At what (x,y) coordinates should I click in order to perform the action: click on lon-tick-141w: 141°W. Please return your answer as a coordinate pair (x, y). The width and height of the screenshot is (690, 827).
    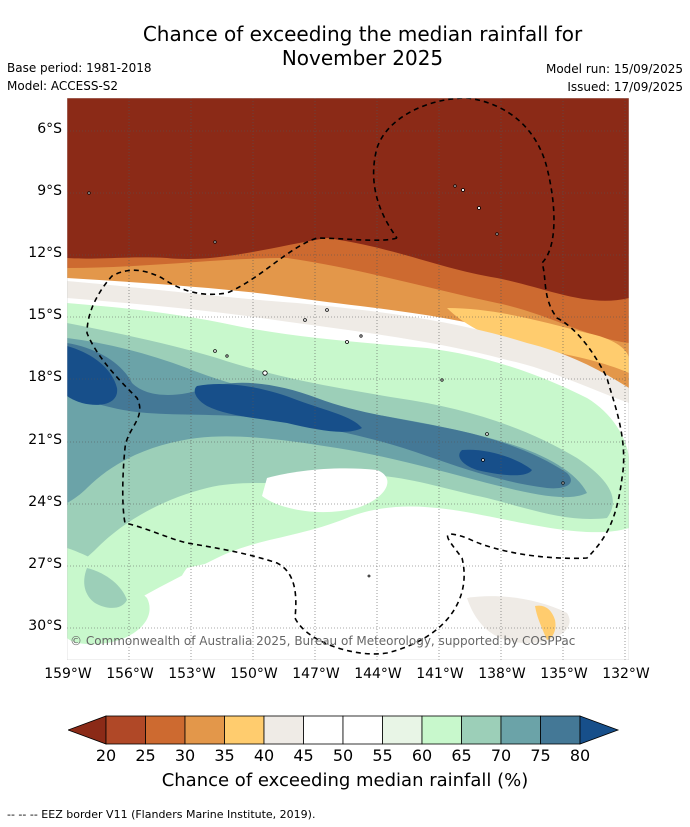
    Looking at the image, I should click on (440, 674).